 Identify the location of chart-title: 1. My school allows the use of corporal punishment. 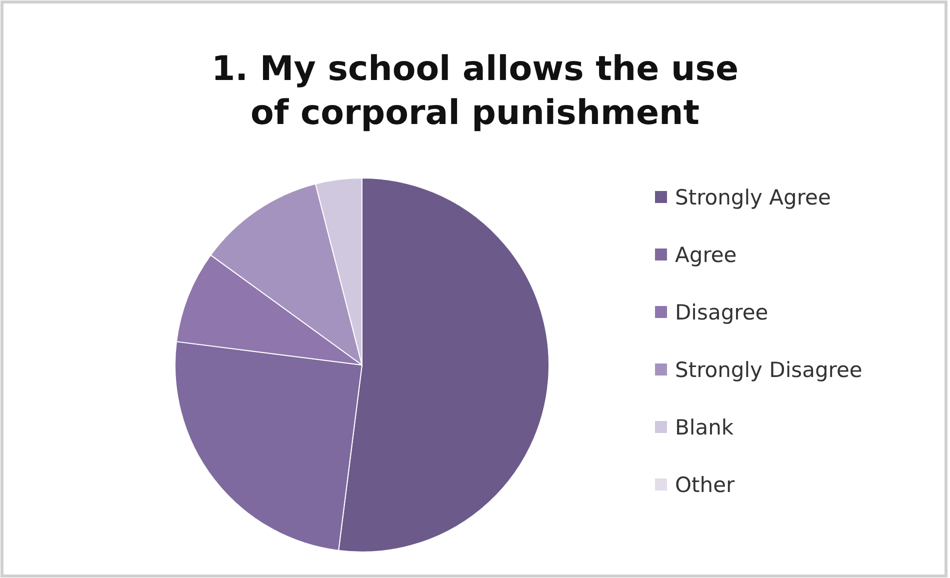
(475, 91).